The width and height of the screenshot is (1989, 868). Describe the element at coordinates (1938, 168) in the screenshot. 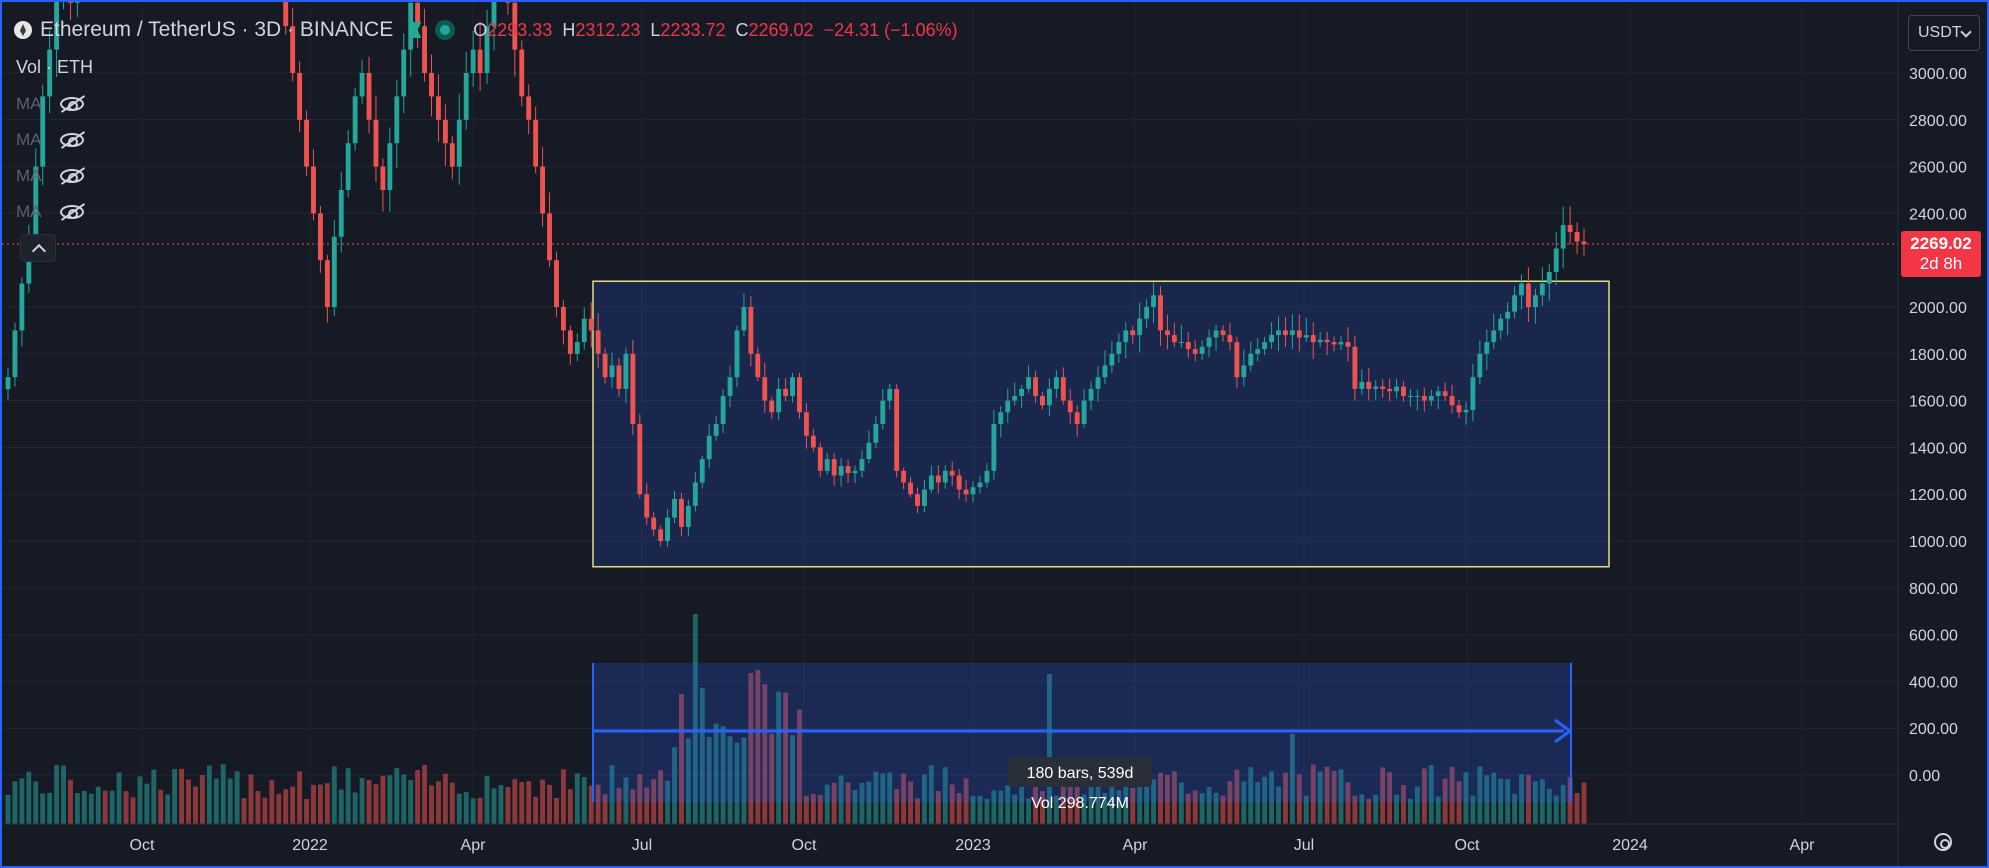

I see `price-tick-label: 2600.00` at that location.